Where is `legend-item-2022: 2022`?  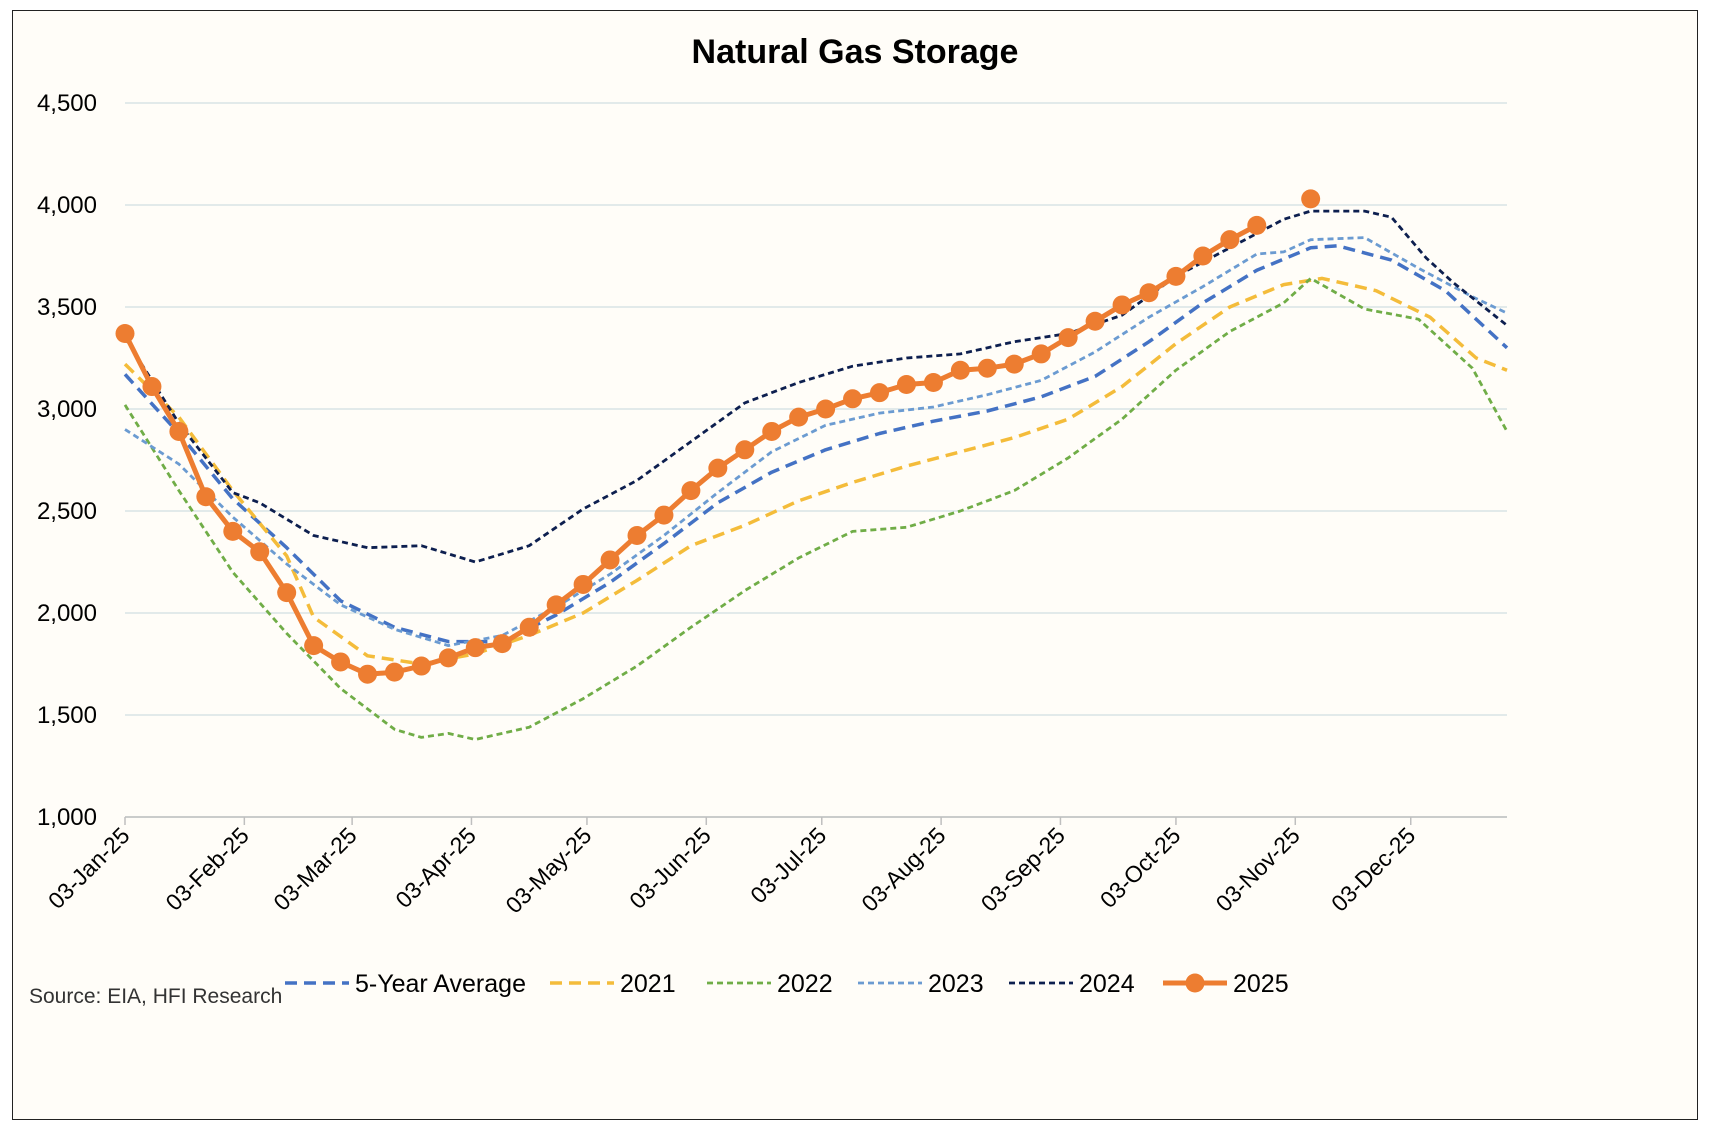 legend-item-2022: 2022 is located at coordinates (770, 984).